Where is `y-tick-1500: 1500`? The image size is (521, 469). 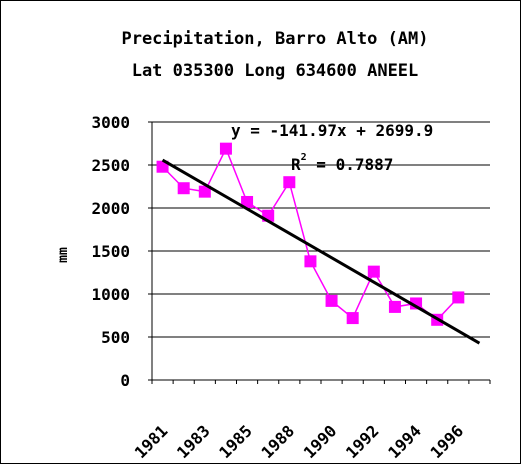 y-tick-1500: 1500 is located at coordinates (110, 251).